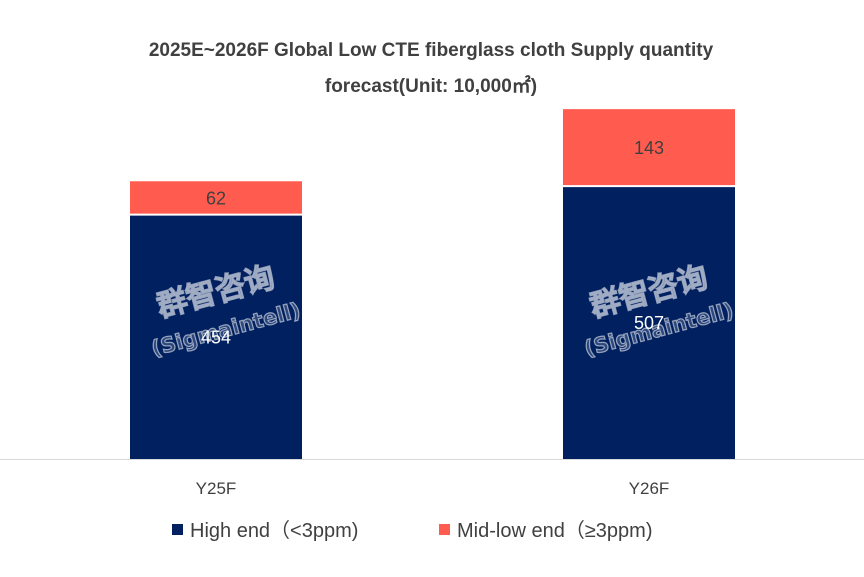 Image resolution: width=864 pixels, height=577 pixels. Describe the element at coordinates (431, 85) in the screenshot. I see `chart-title-line-2: forecast(Unit: 10,000㎡)` at that location.